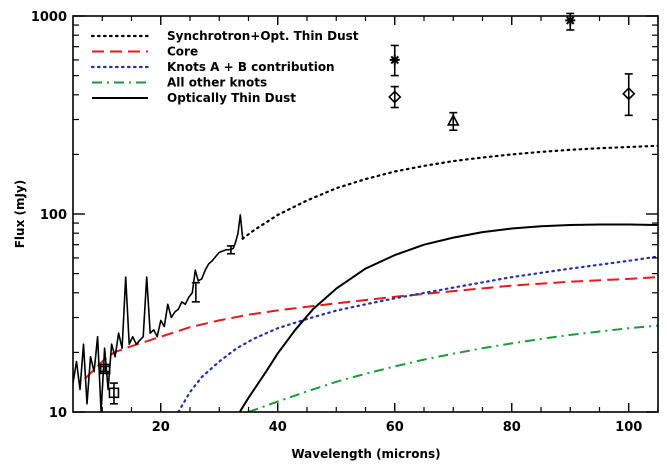 The width and height of the screenshot is (667, 466). What do you see at coordinates (182, 52) in the screenshot?
I see `legend-label-core: Core` at bounding box center [182, 52].